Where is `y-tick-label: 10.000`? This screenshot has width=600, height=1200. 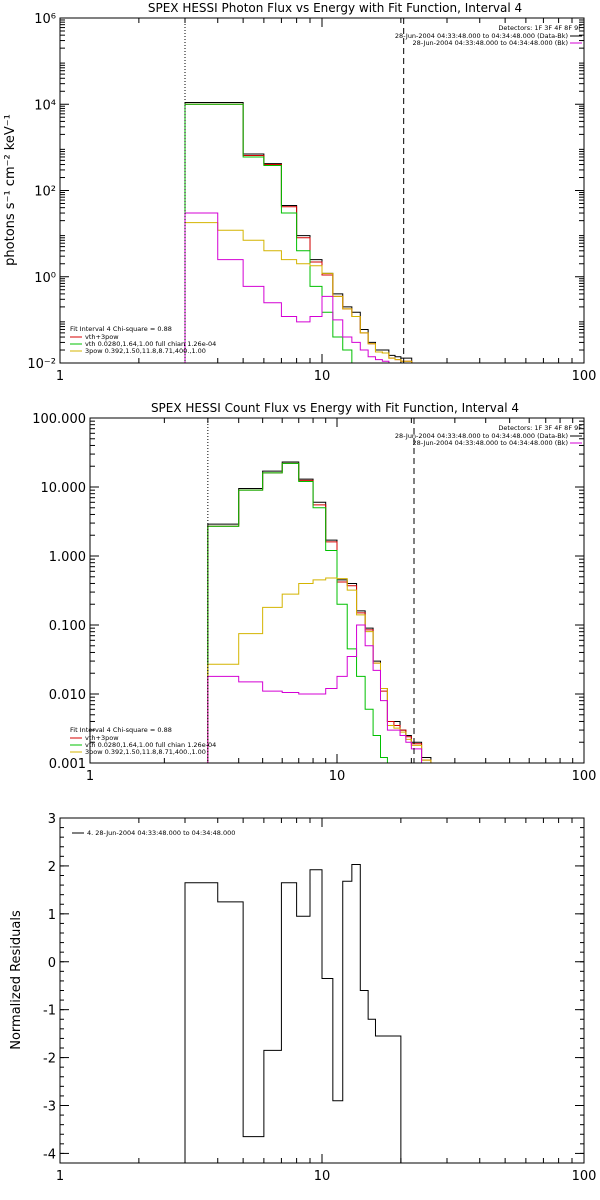 y-tick-label: 10.000 is located at coordinates (64, 488).